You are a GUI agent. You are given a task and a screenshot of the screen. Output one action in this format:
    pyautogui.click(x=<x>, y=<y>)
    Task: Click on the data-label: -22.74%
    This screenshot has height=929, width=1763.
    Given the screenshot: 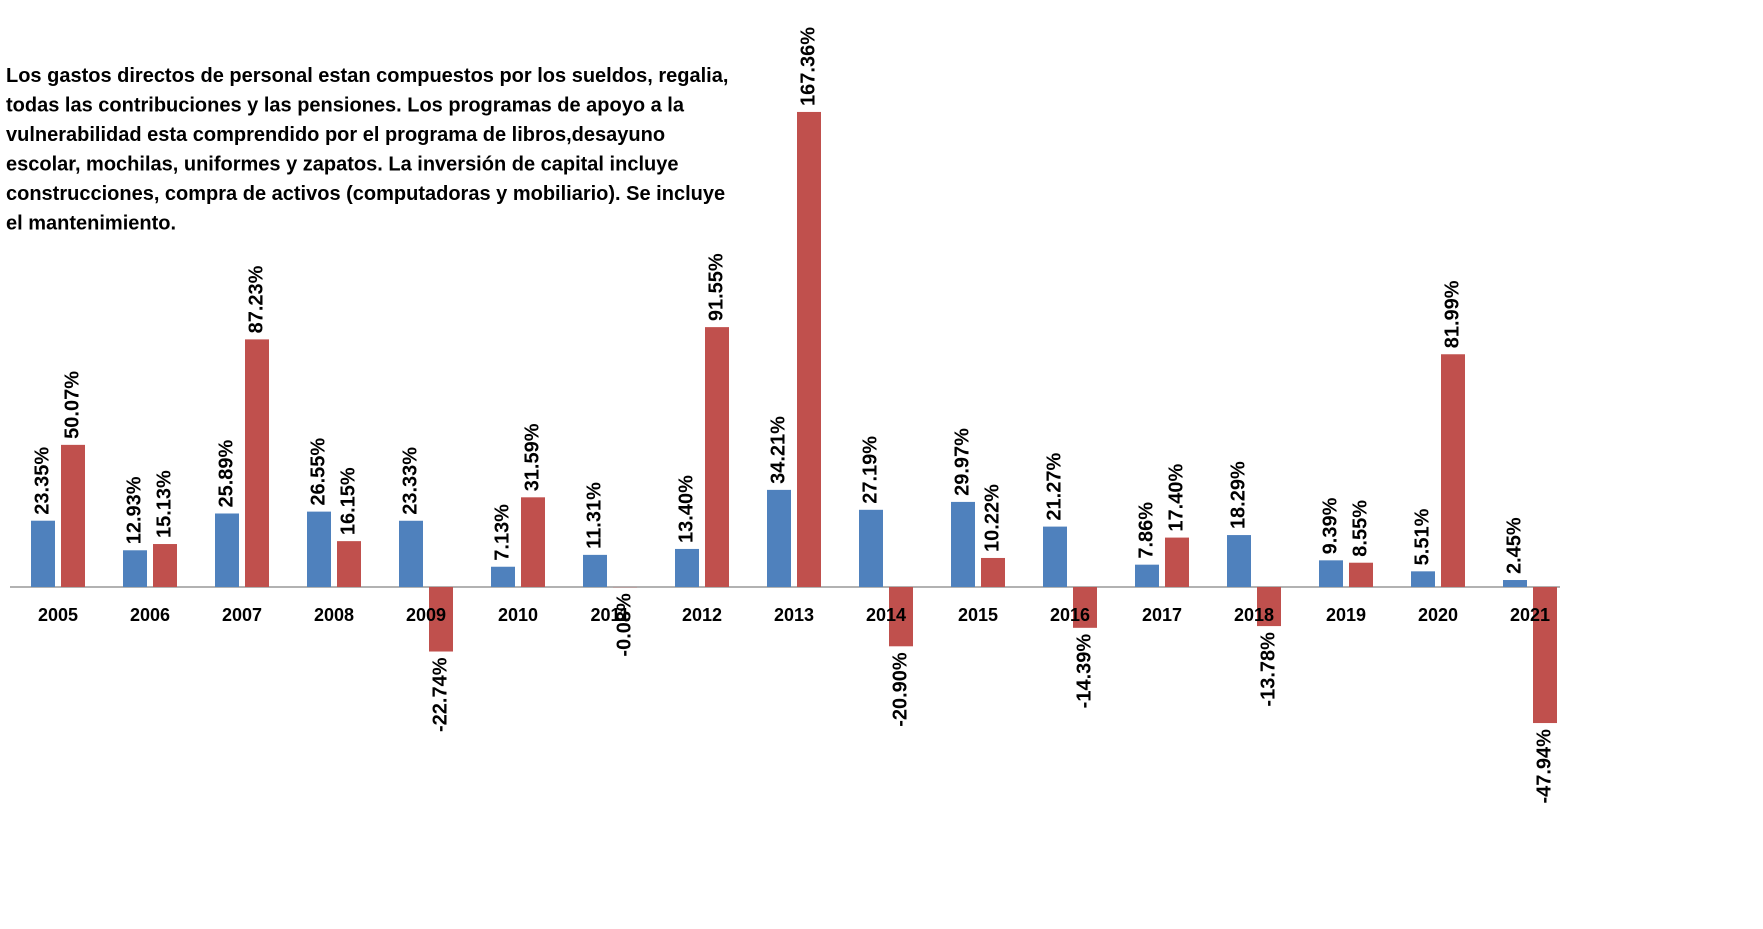 What is the action you would take?
    pyautogui.click(x=440, y=694)
    